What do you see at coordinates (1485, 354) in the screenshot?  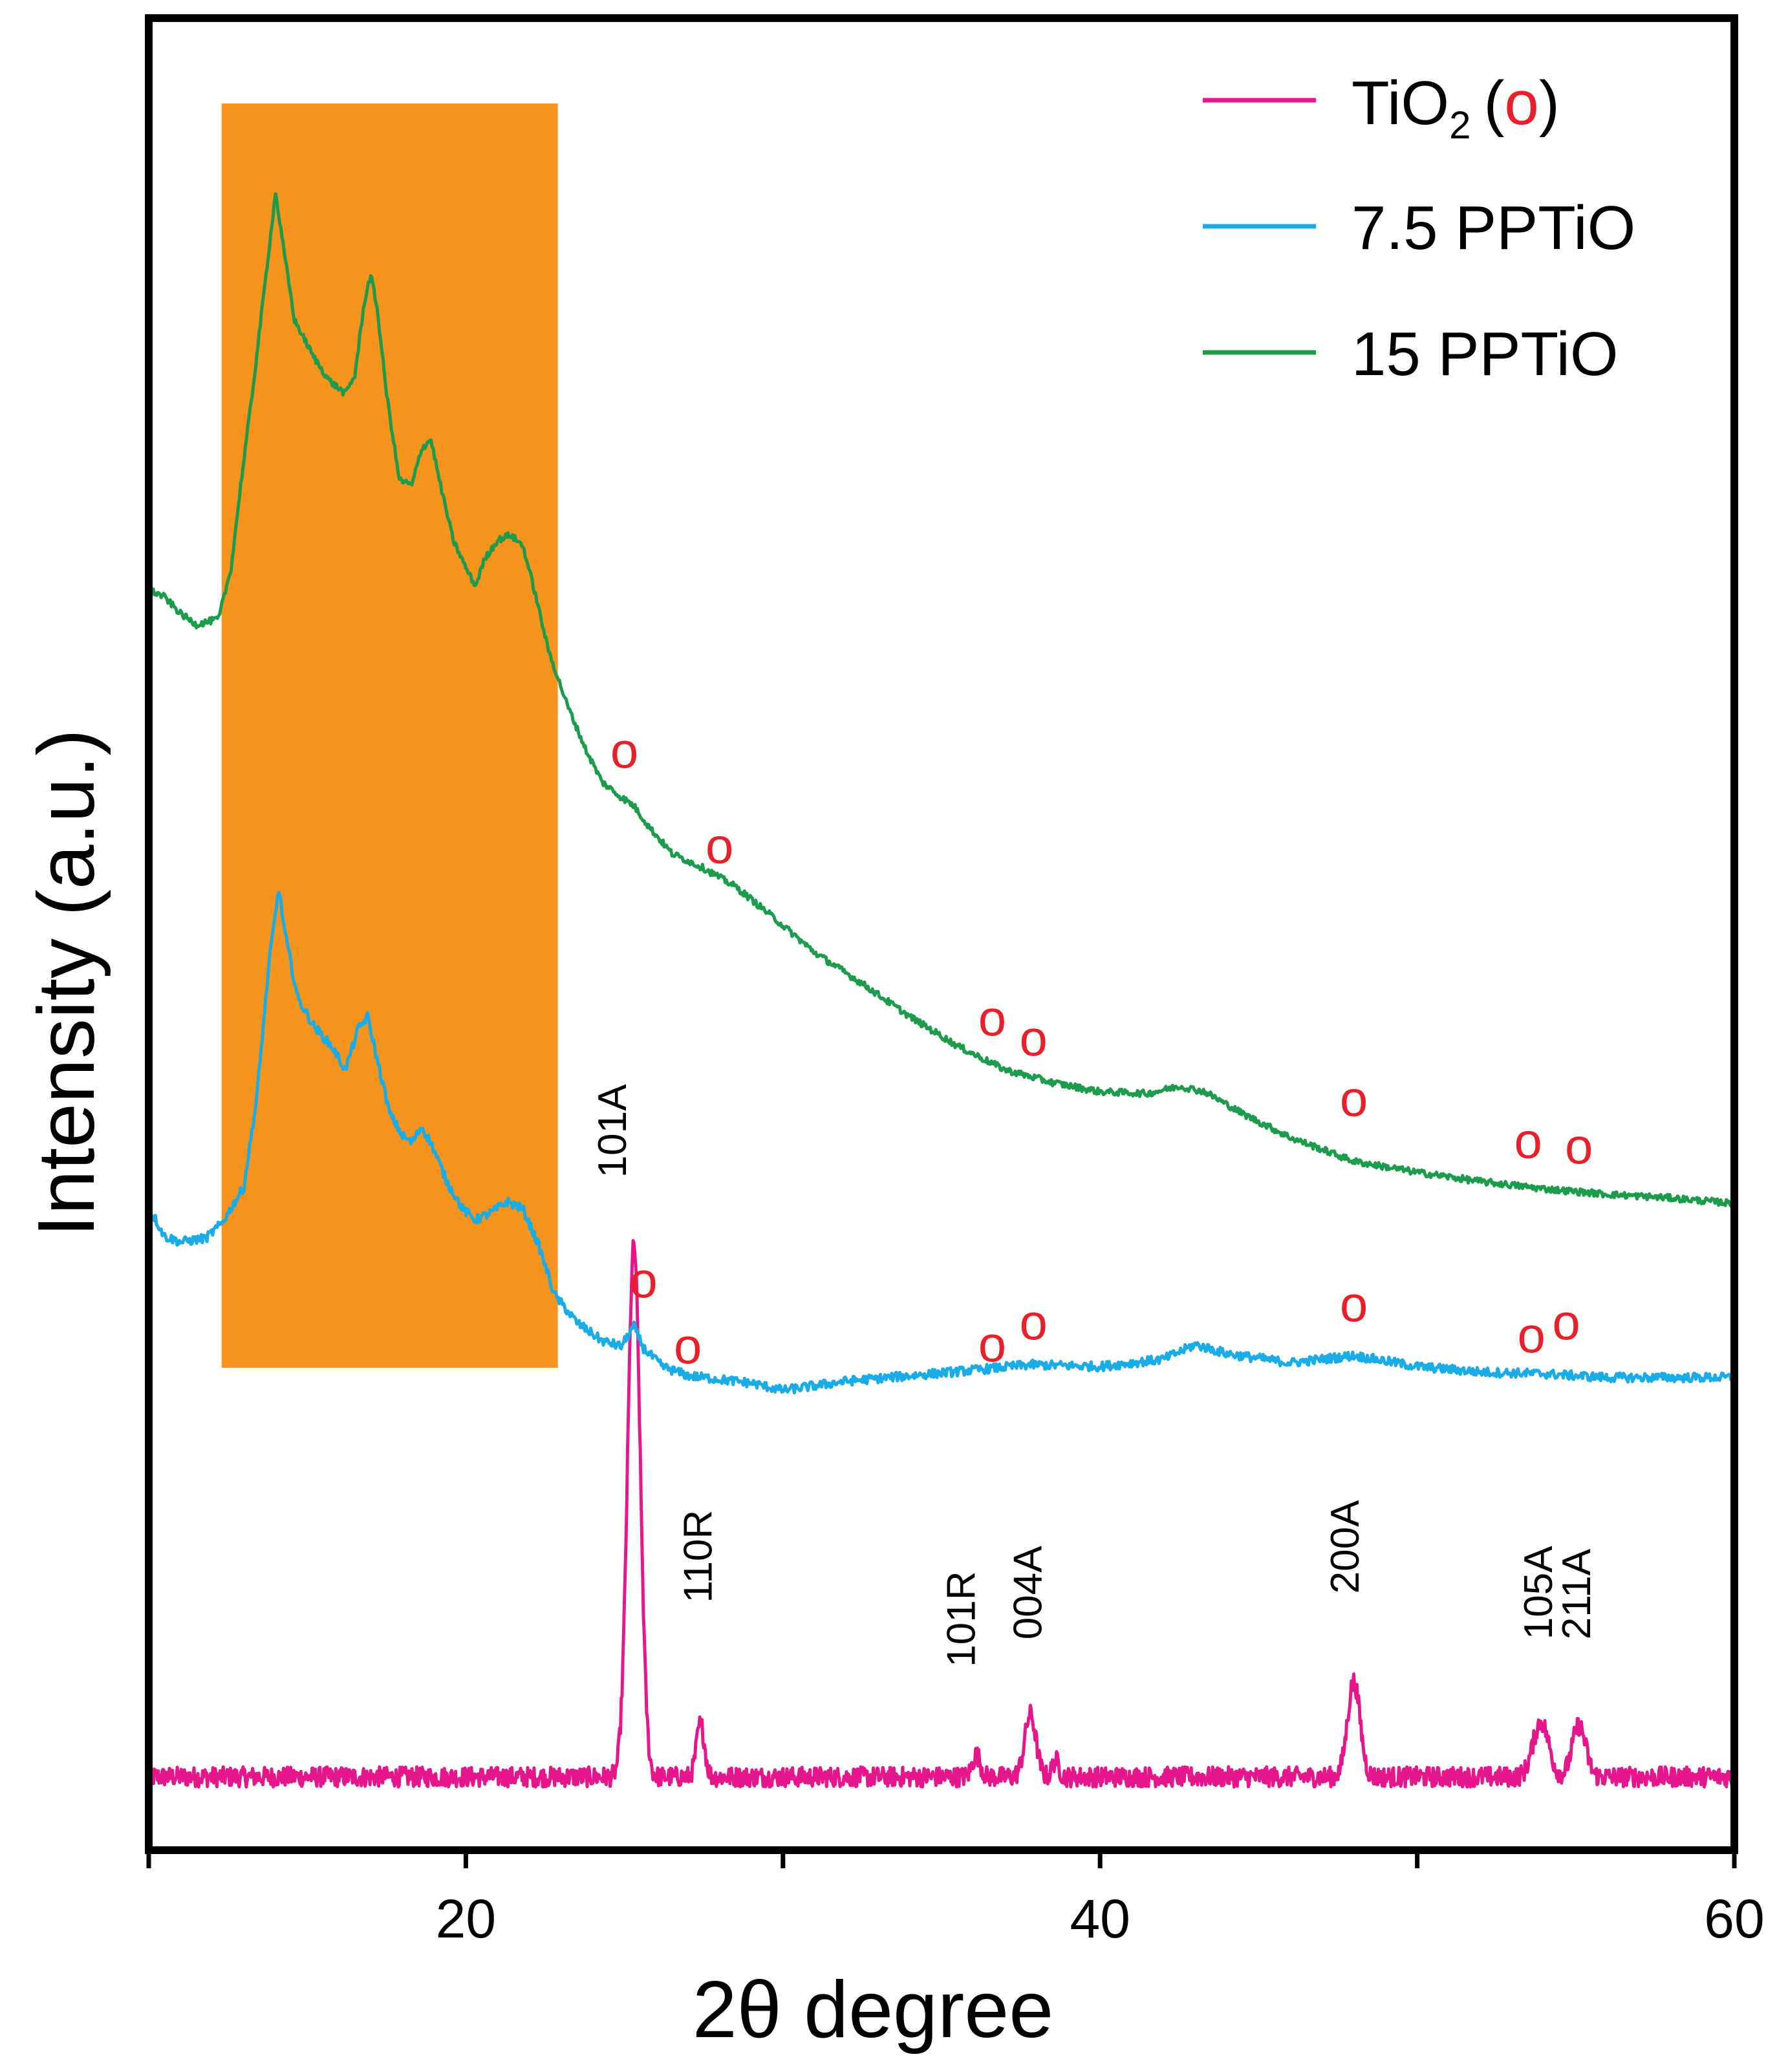 I see `legend-label-pp15: 15 PPTiO` at bounding box center [1485, 354].